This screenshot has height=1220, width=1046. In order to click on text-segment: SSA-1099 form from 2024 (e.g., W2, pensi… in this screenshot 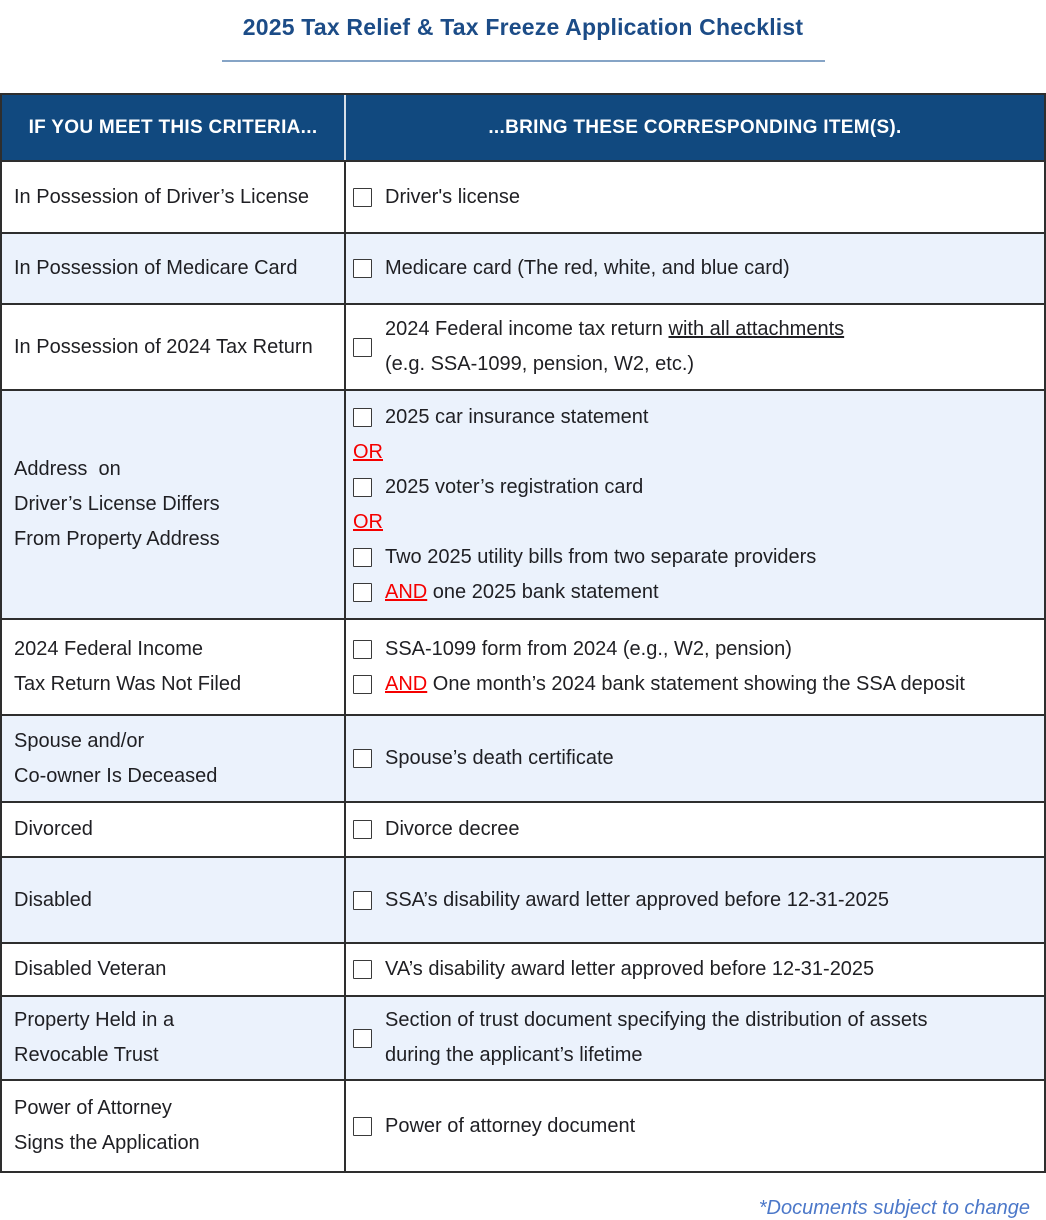, I will do `click(588, 649)`.